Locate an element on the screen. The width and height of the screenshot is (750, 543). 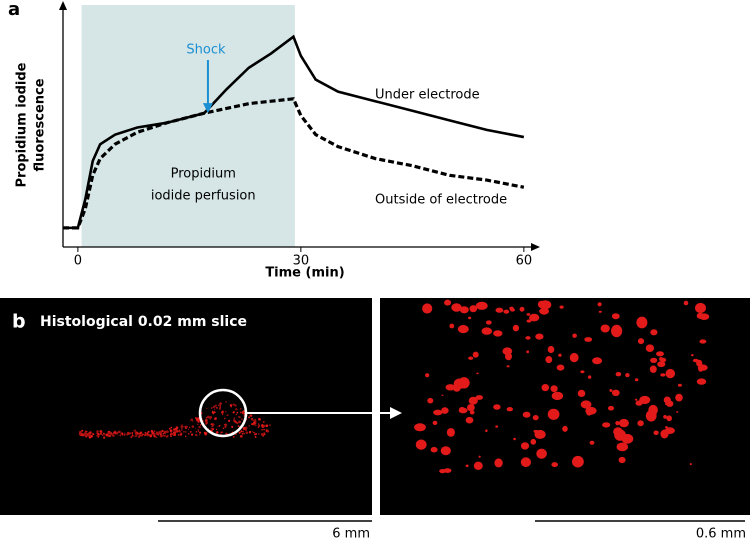
scale-bar-label: 0.6 mm is located at coordinates (721, 534).